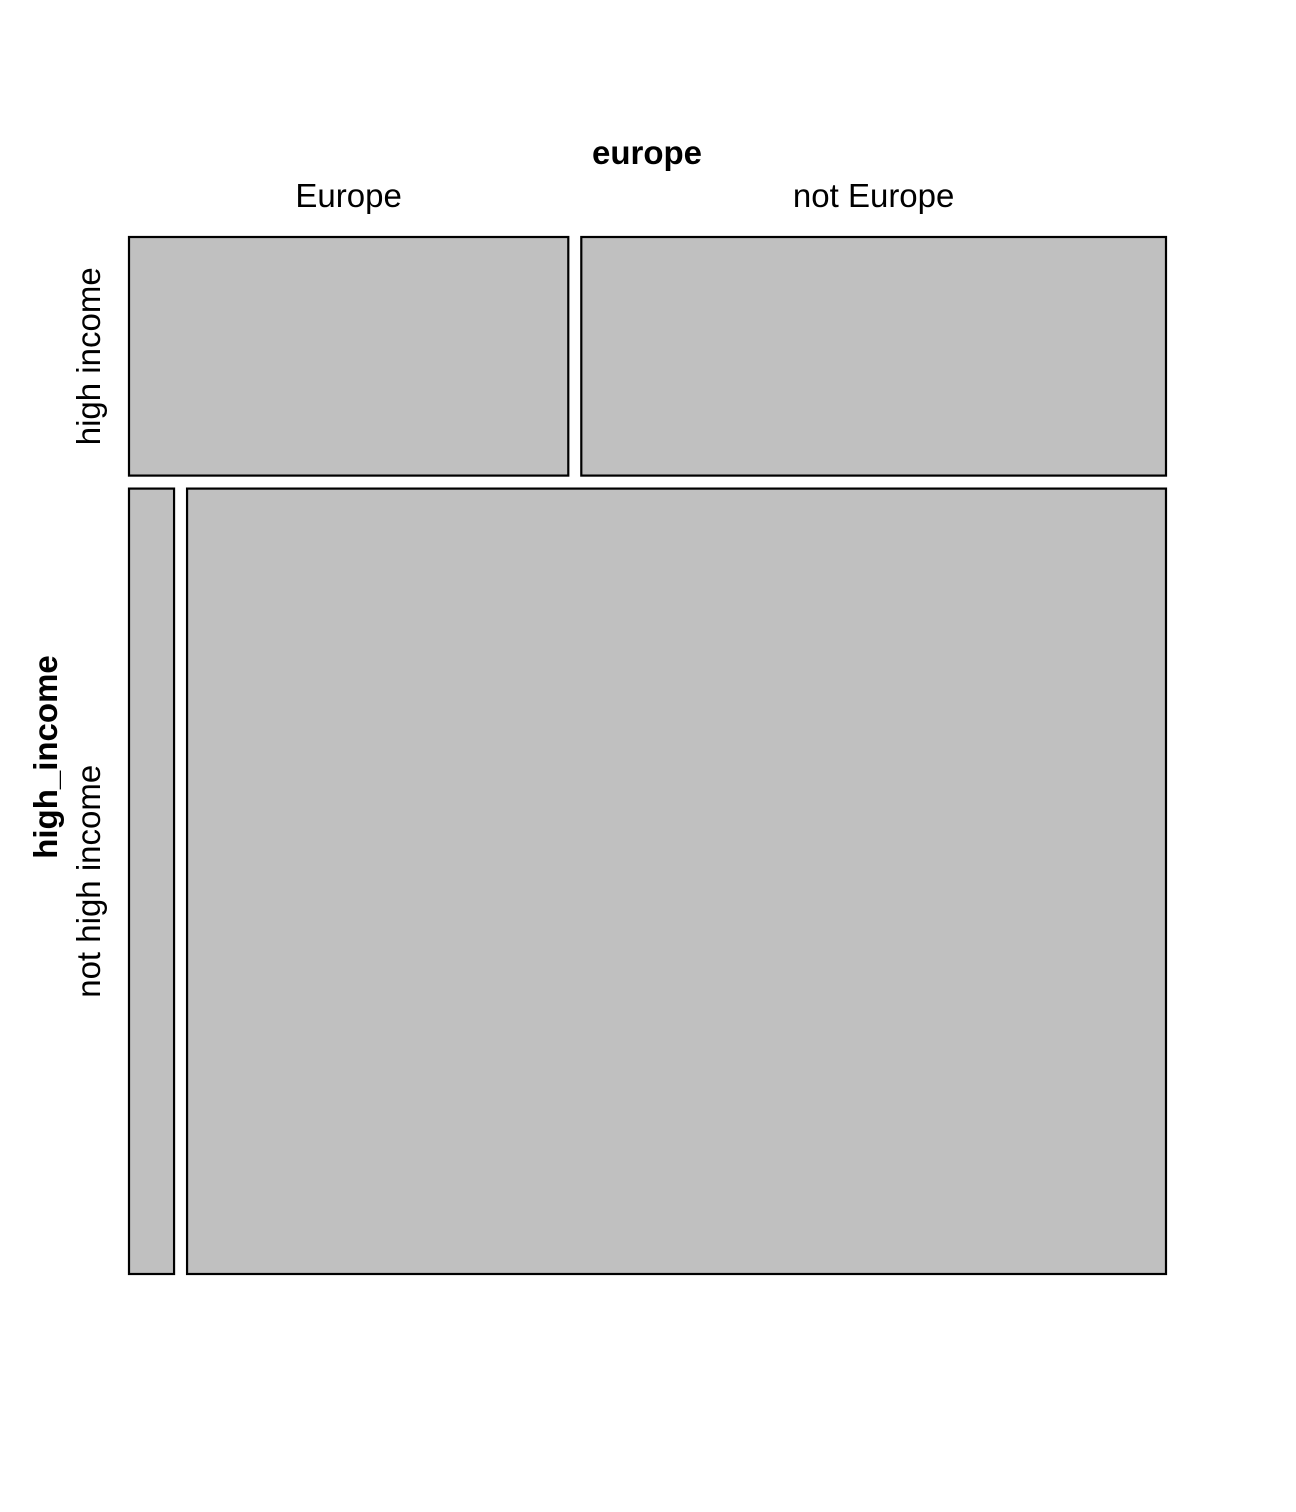  I want to click on col-level-label: not Europe, so click(873, 195).